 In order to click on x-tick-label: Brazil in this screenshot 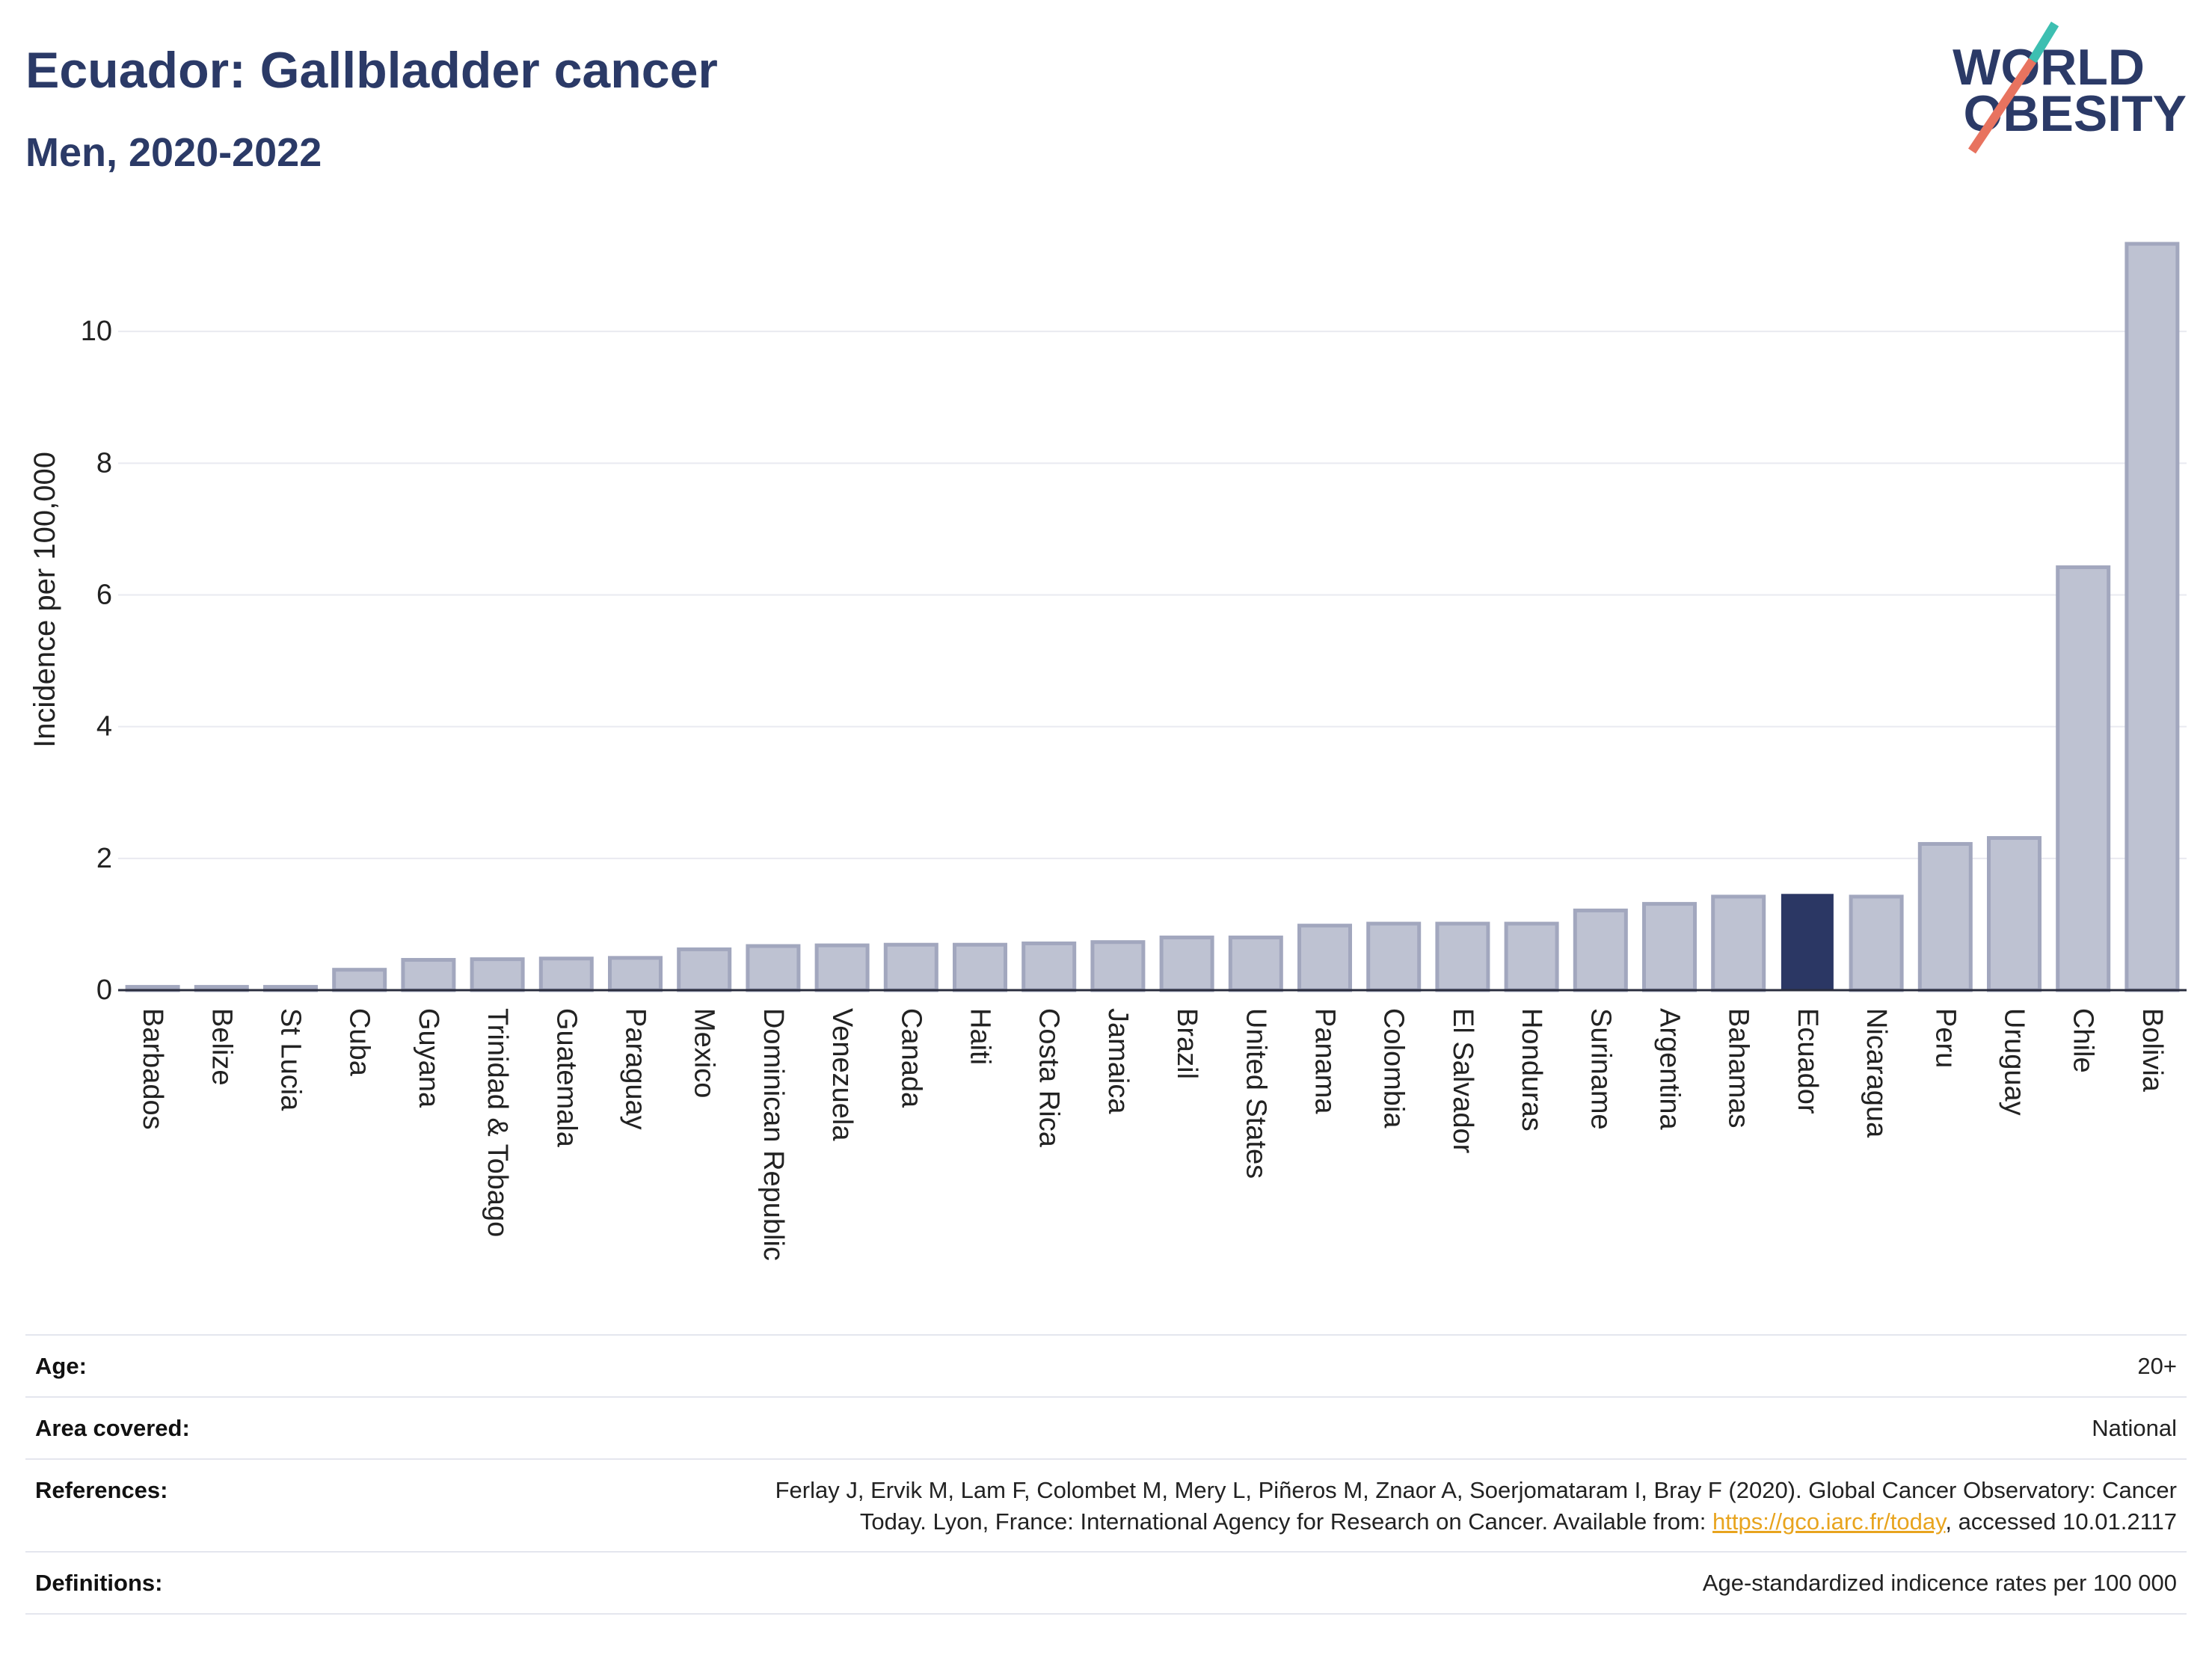, I will do `click(1186, 1043)`.